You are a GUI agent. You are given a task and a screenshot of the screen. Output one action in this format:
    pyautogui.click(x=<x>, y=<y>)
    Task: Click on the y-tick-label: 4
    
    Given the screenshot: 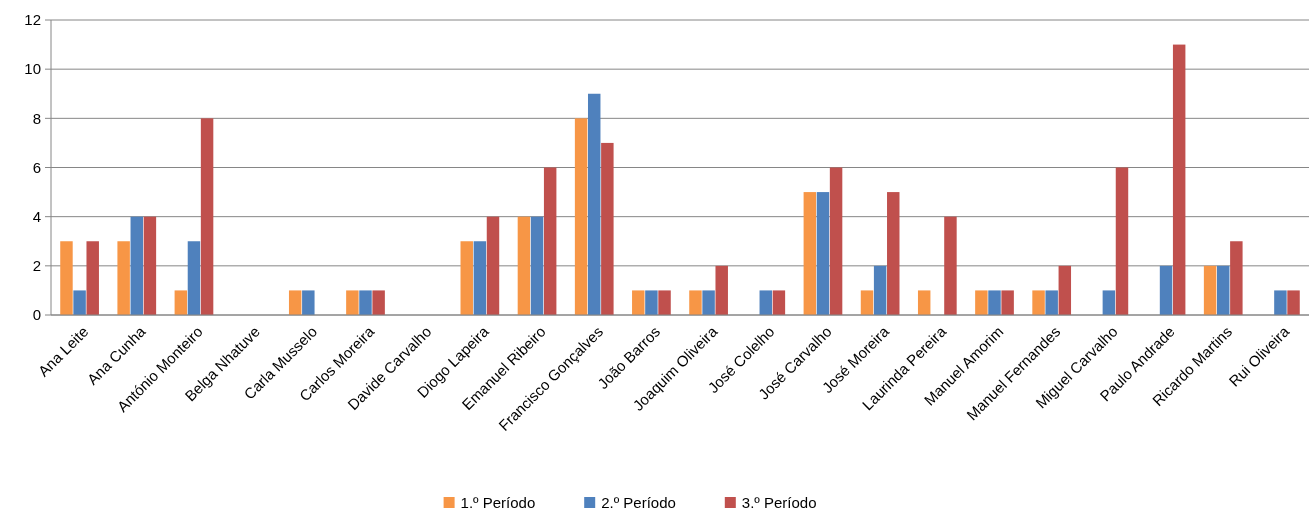 What is the action you would take?
    pyautogui.click(x=36, y=216)
    